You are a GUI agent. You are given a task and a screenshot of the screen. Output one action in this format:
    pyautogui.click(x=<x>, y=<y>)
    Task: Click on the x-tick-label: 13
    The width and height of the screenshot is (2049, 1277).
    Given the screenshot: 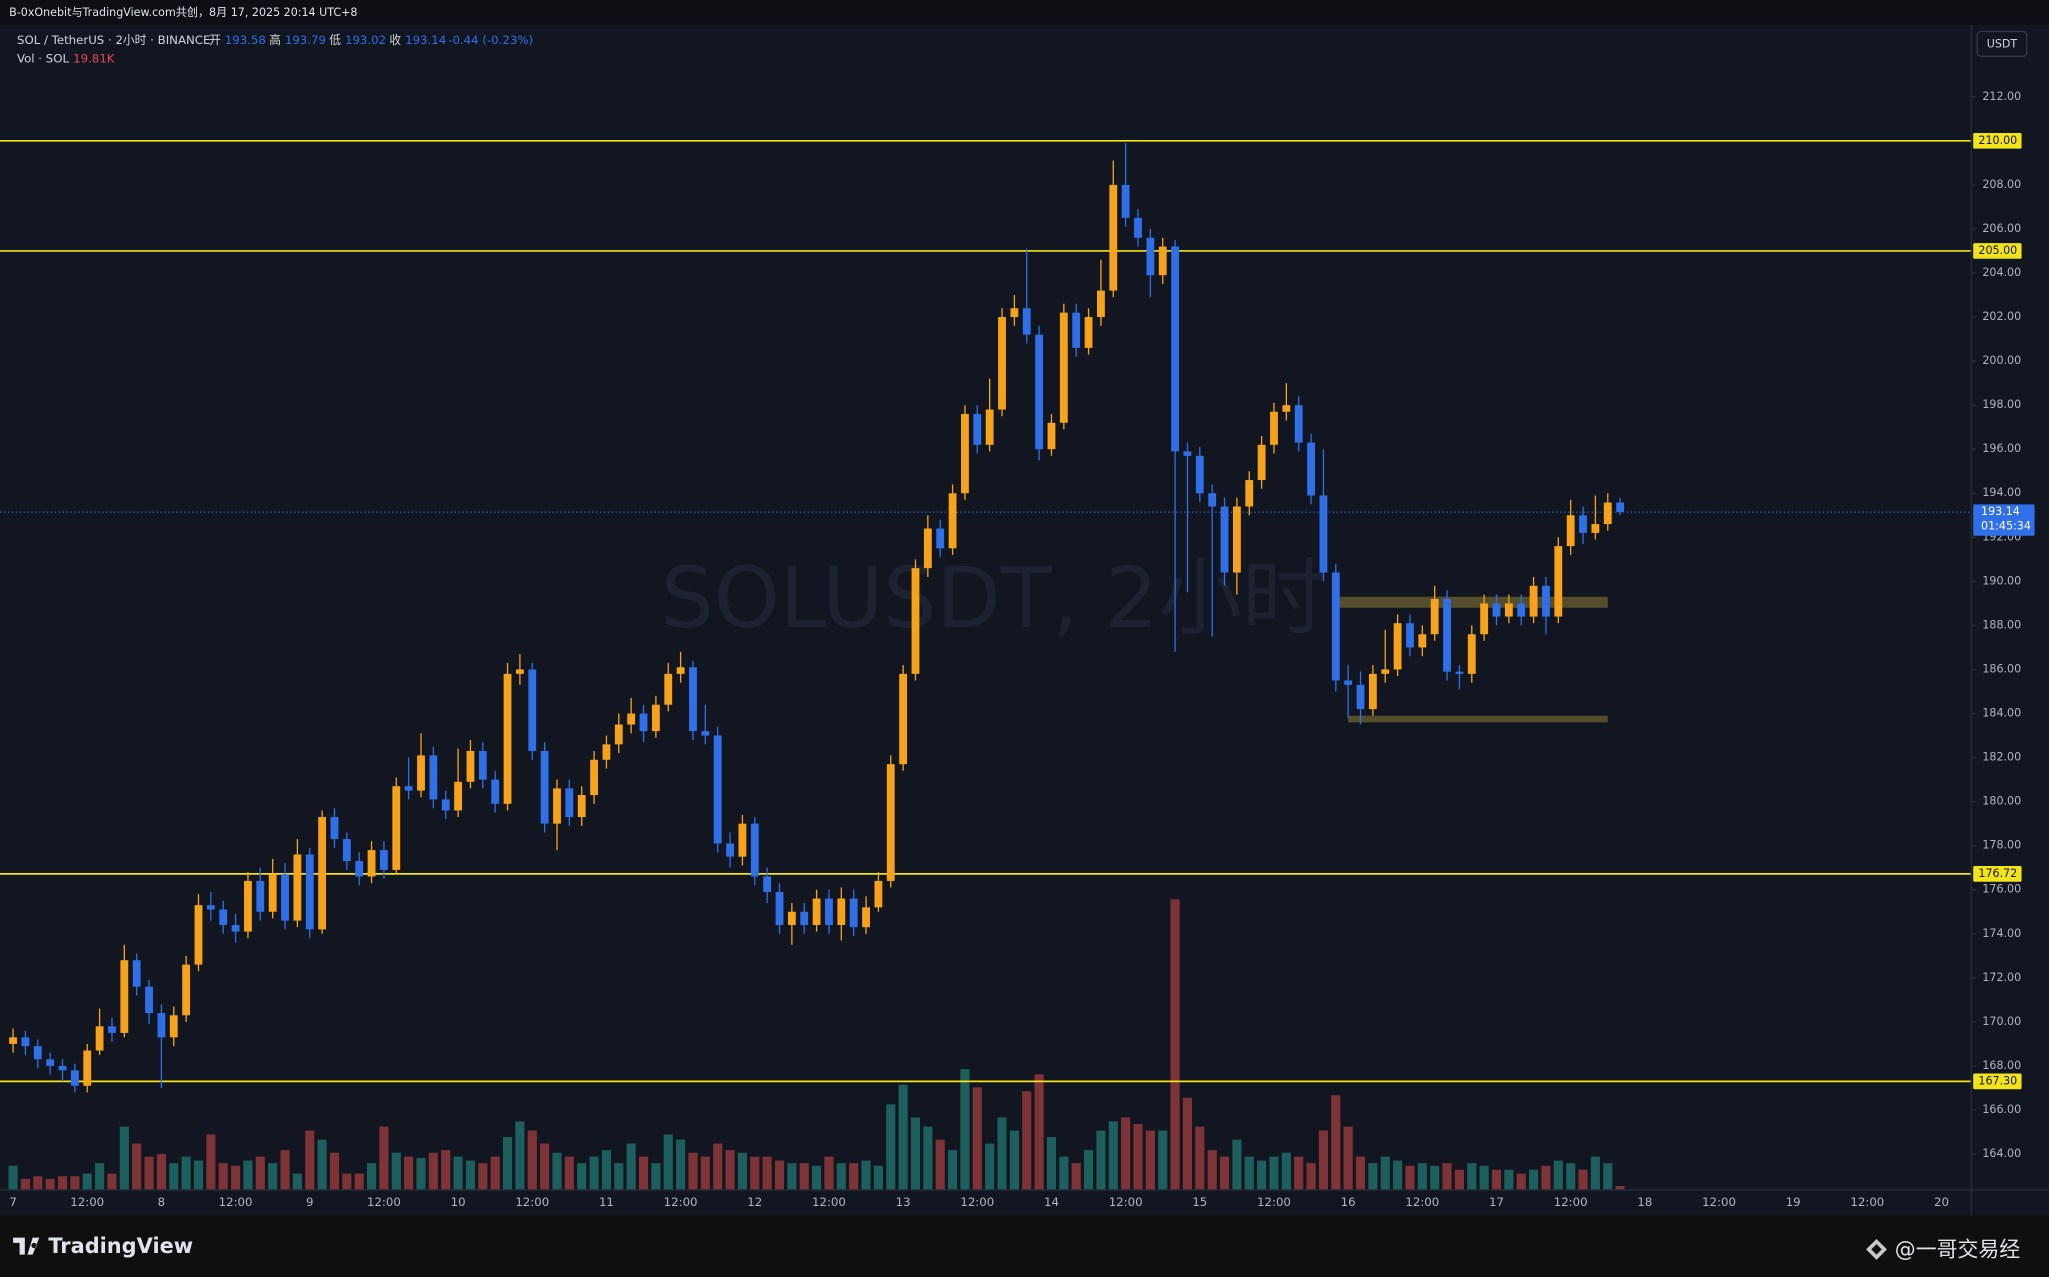 What is the action you would take?
    pyautogui.click(x=903, y=1202)
    